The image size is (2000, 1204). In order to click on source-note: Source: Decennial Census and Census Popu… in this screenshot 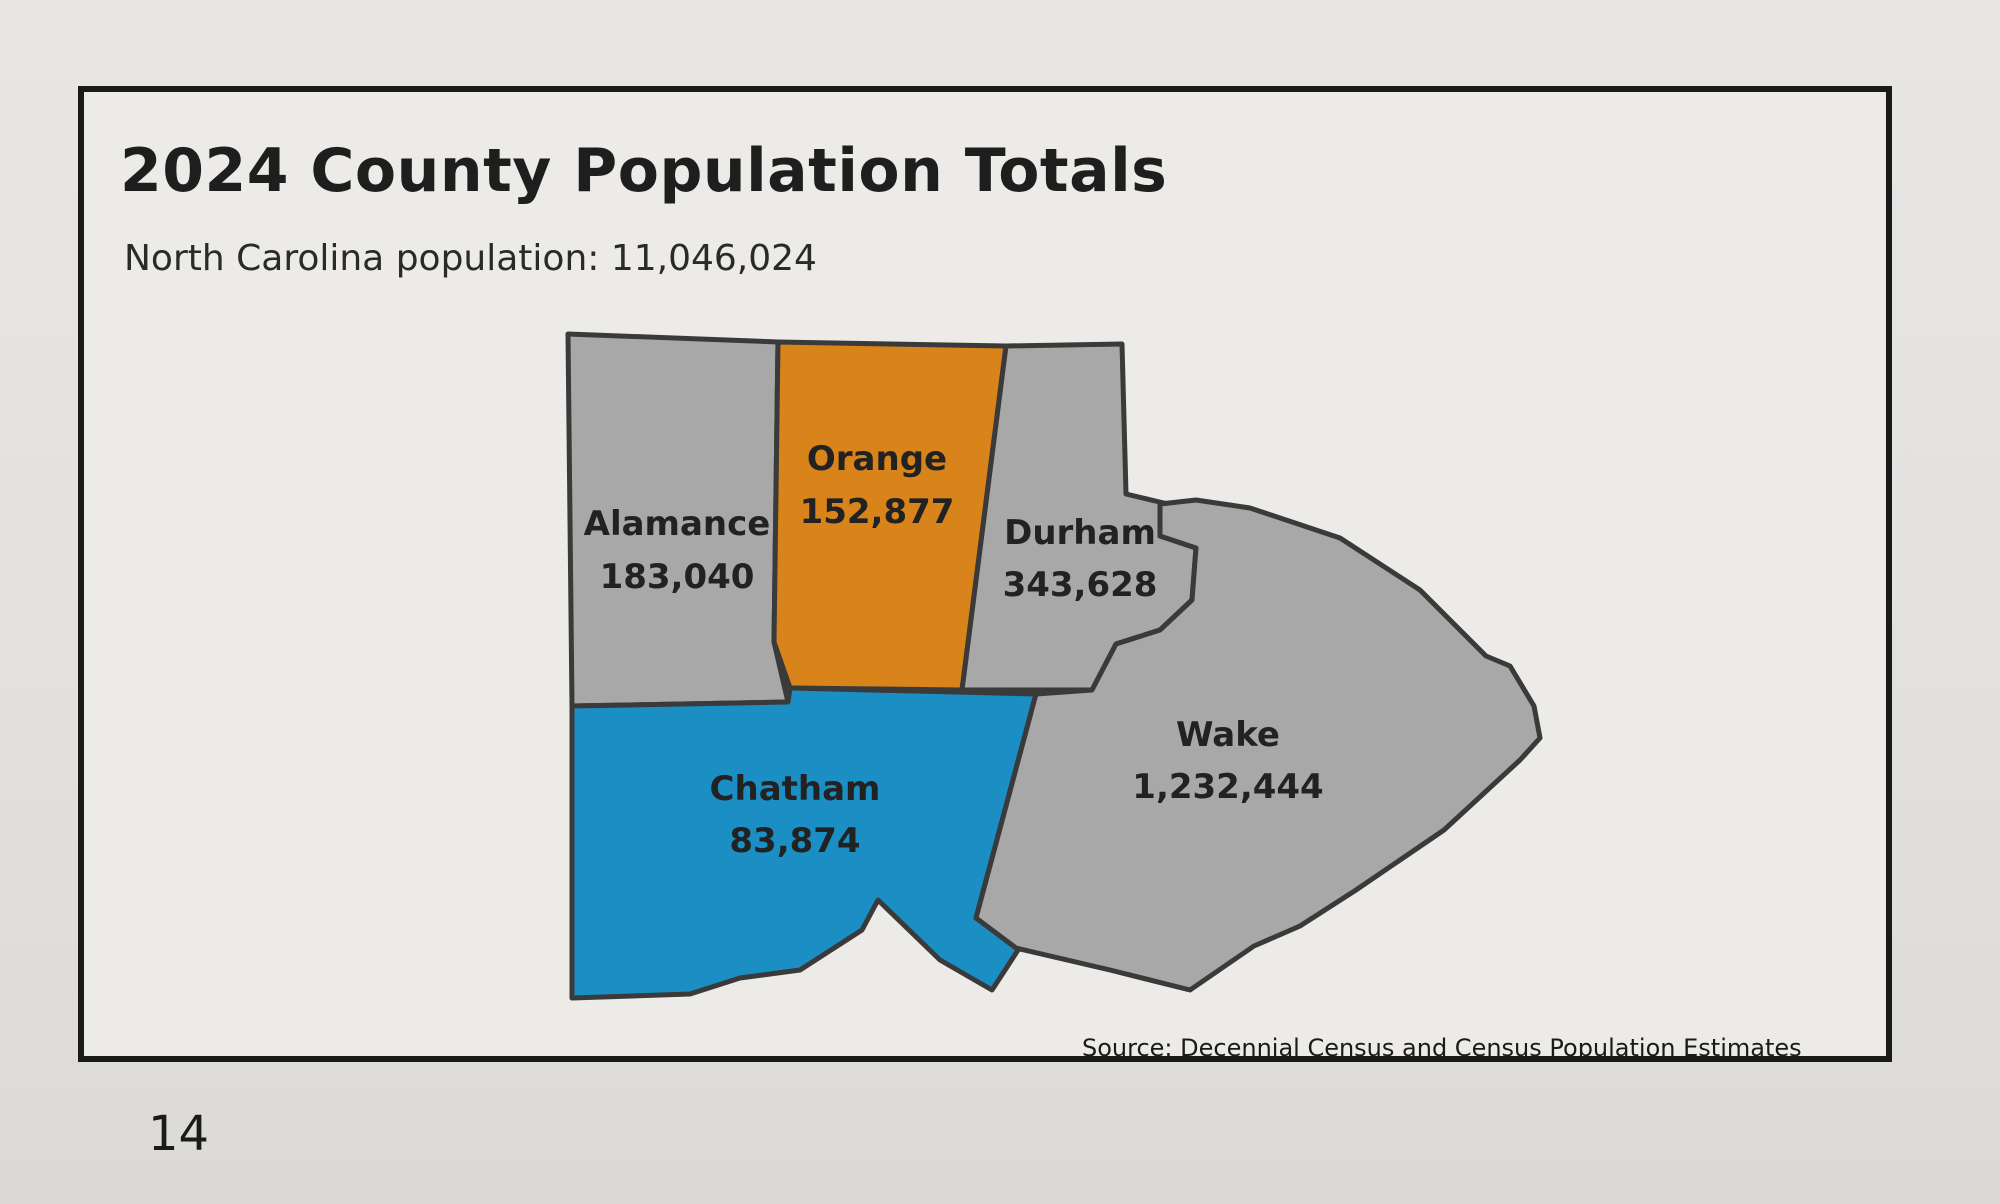, I will do `click(1442, 1048)`.